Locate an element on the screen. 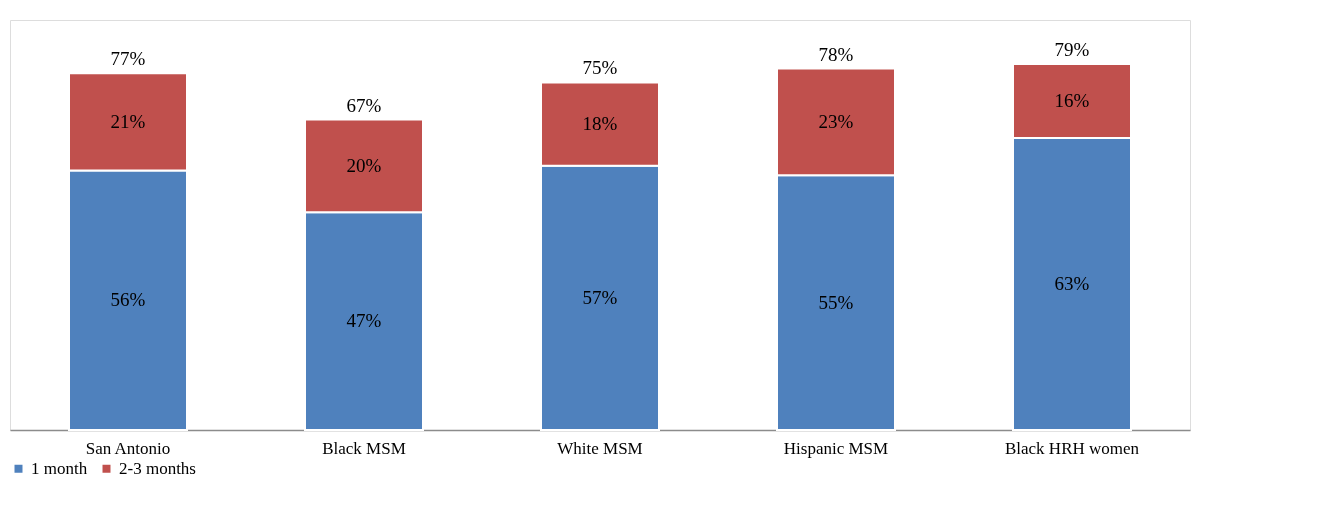 This screenshot has height=531, width=1329. total-label: 75% is located at coordinates (600, 68).